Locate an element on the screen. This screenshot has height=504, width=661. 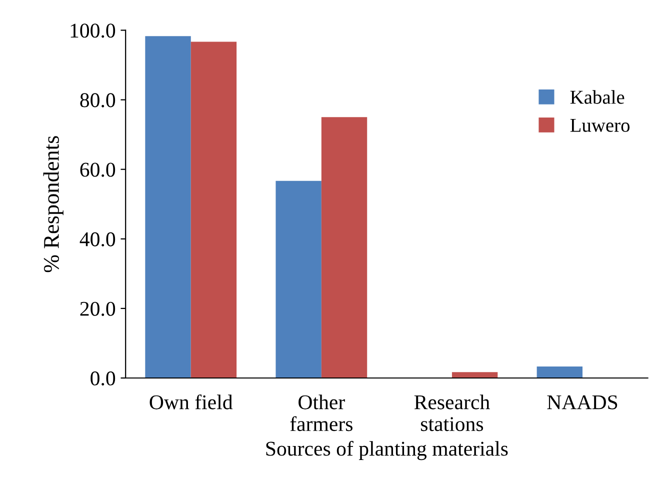
y-tick-label: 60.0 is located at coordinates (98, 169).